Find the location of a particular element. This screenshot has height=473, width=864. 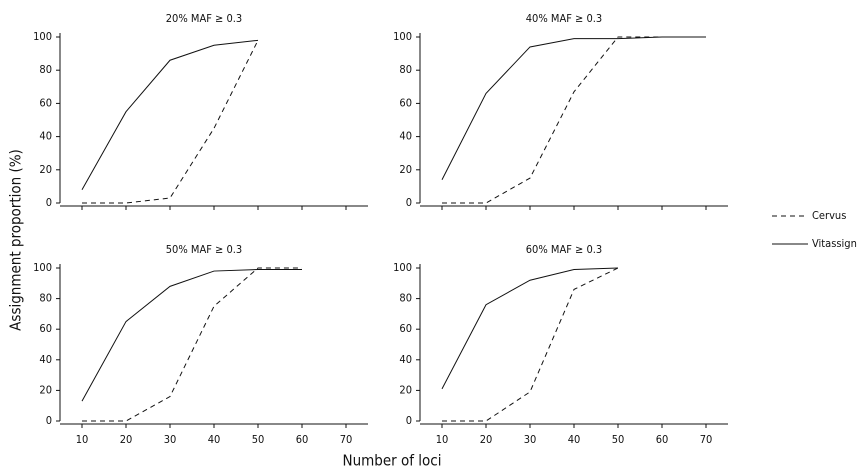

subplot-title: 50% MAF ≥ 0.3 is located at coordinates (204, 249).